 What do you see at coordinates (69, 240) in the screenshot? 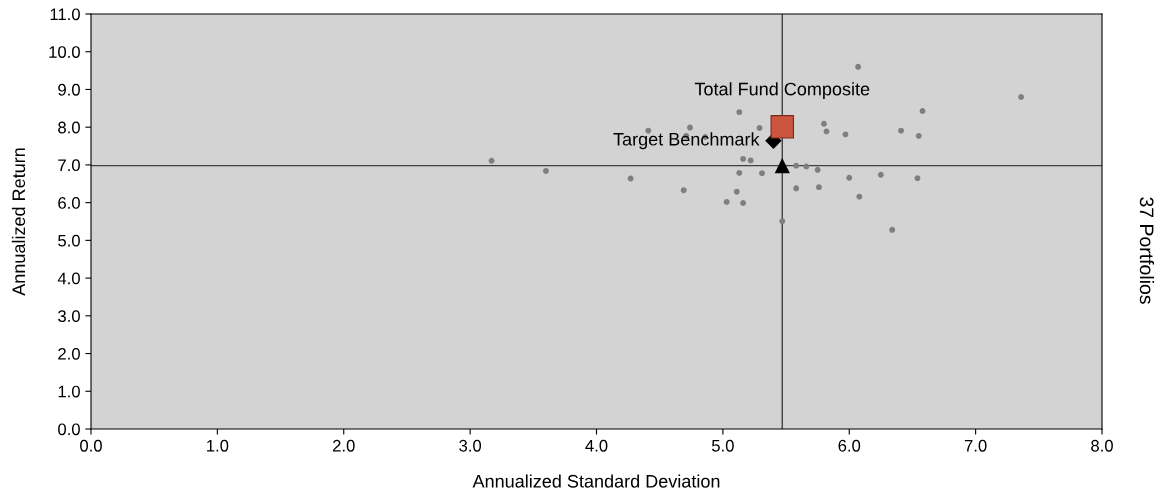
I see `y-tick-label: 5.0` at bounding box center [69, 240].